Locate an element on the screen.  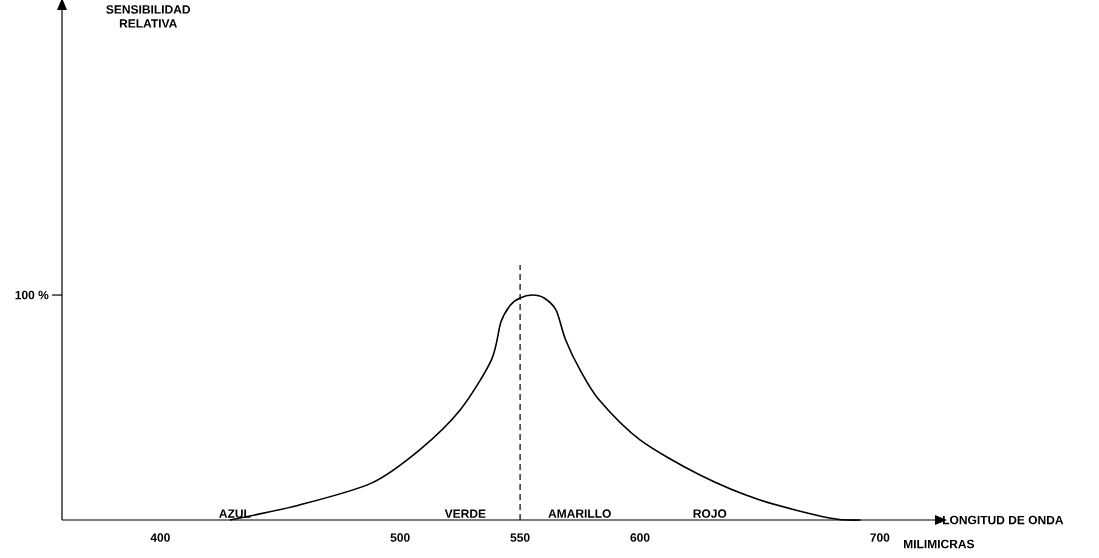
x-axis-title: LONGITUD DE ONDA is located at coordinates (1003, 520).